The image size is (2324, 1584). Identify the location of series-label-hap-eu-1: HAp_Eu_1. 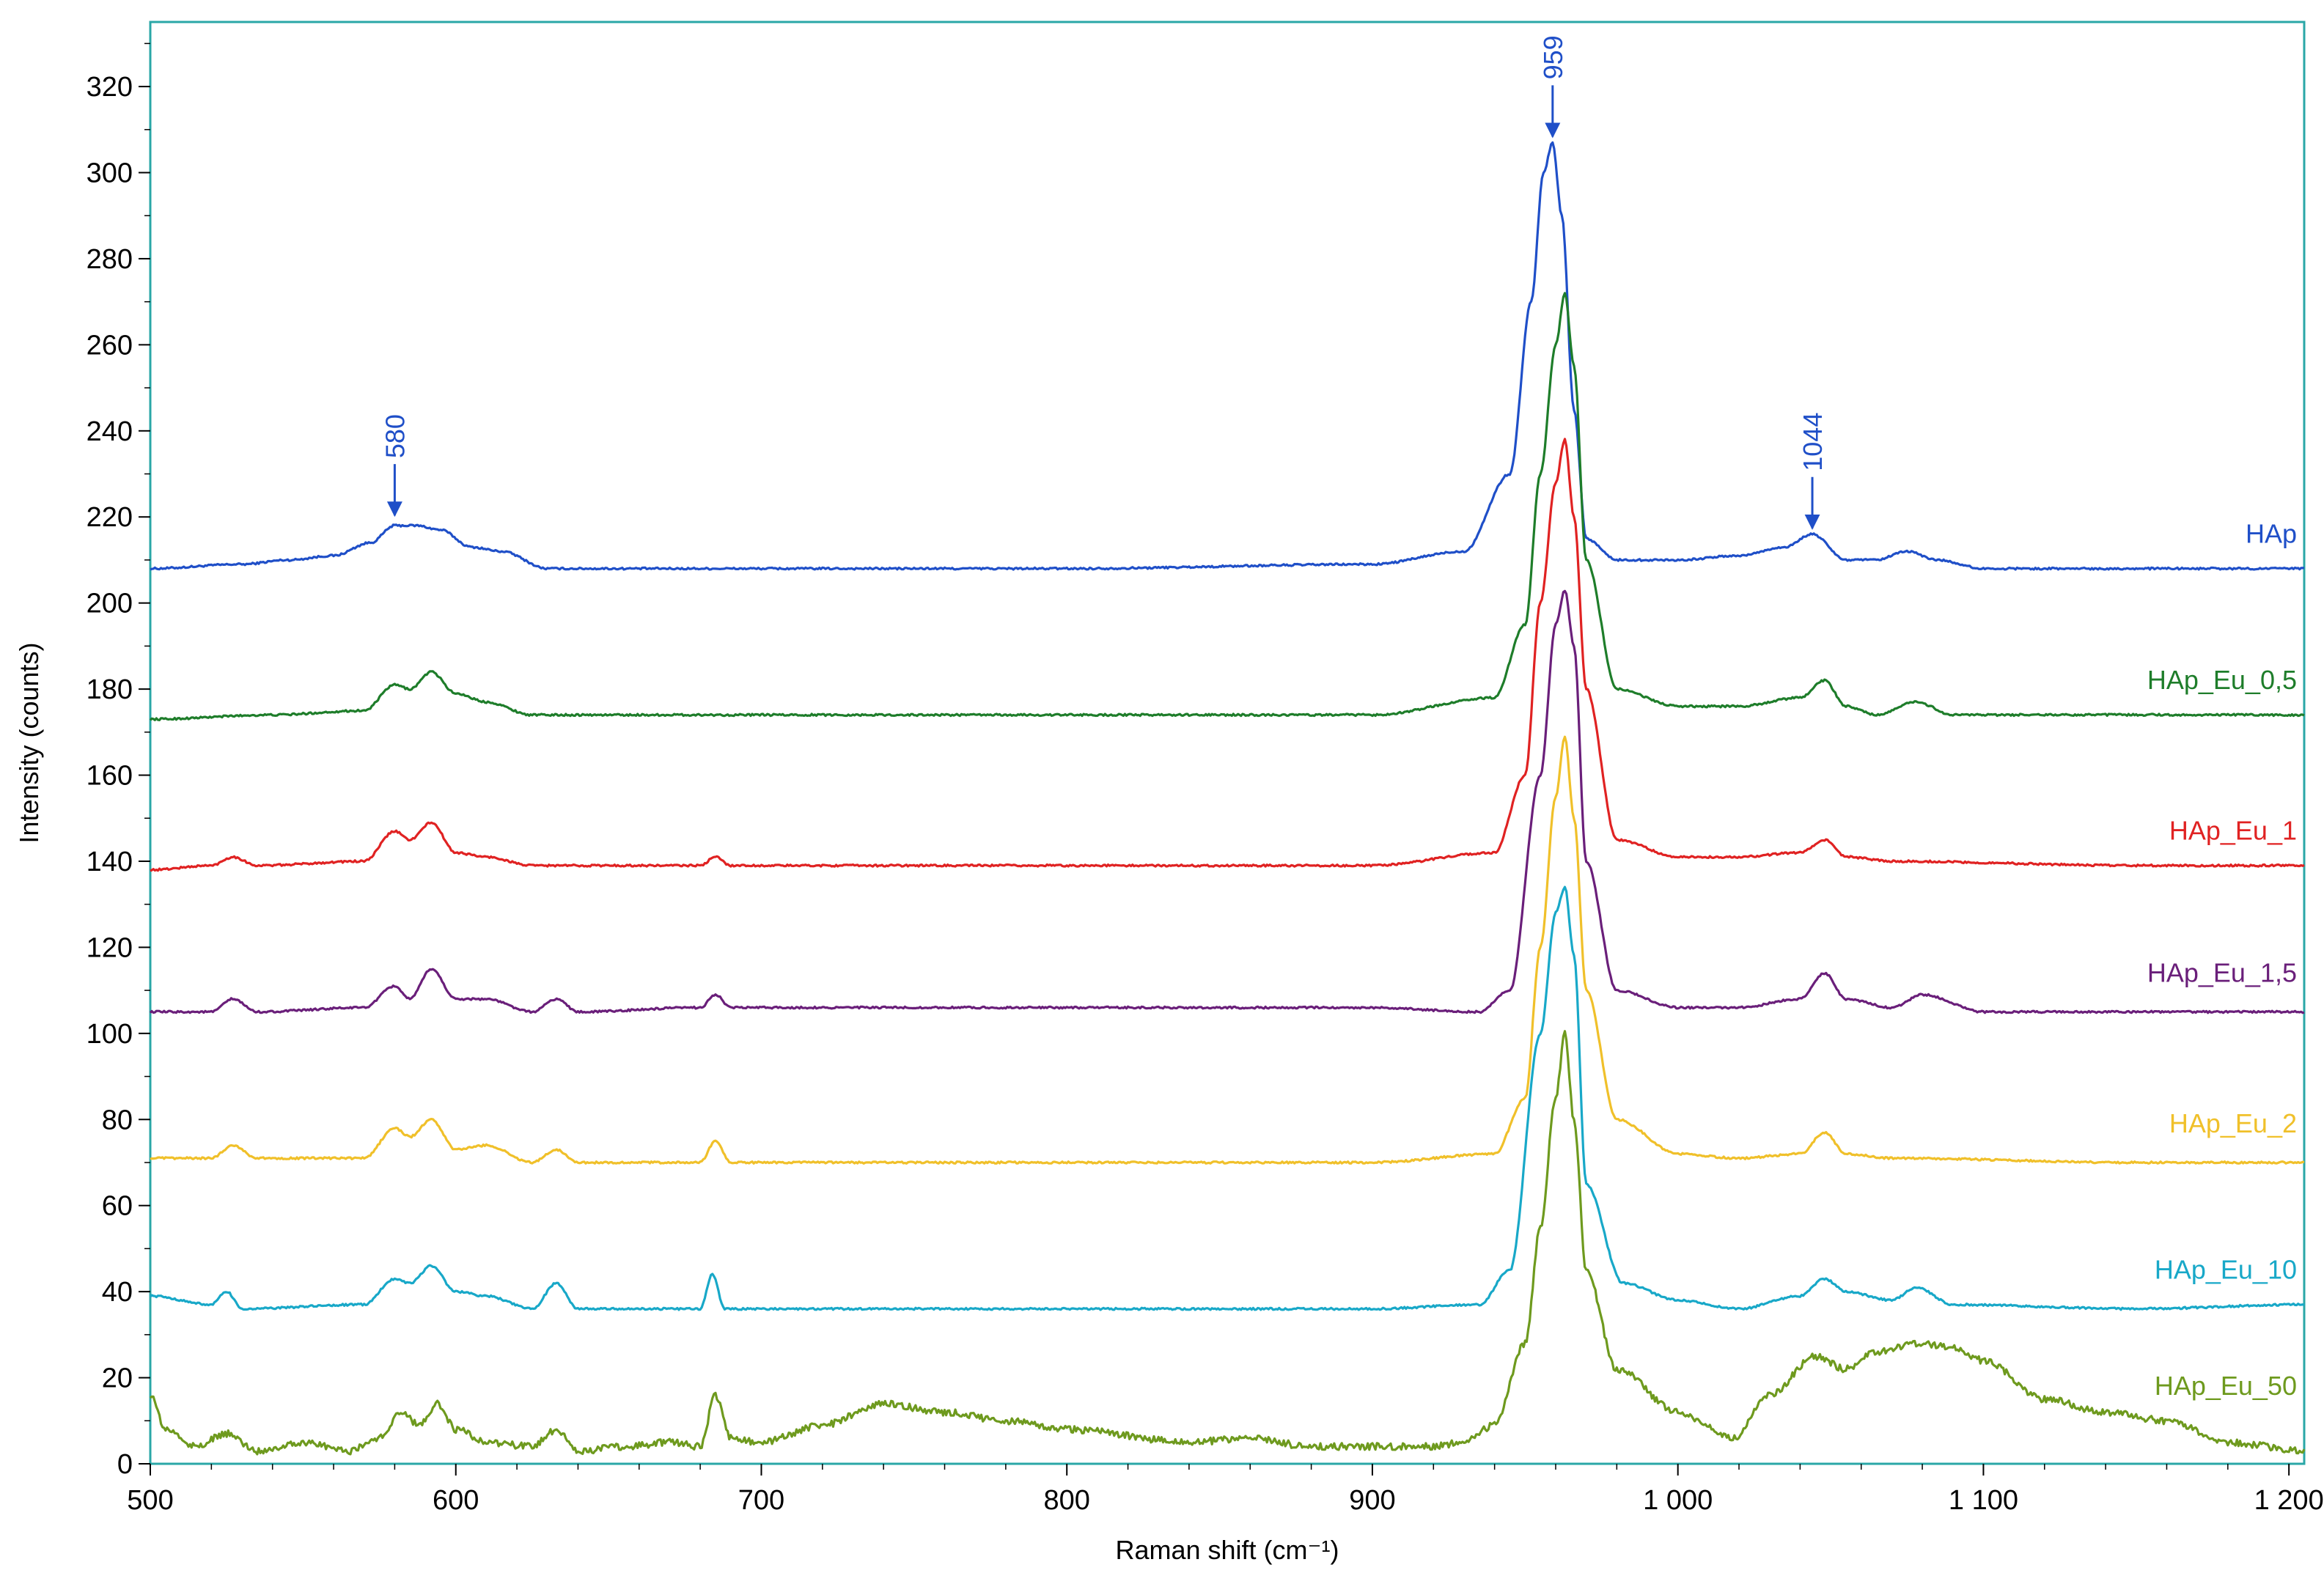
(2233, 831).